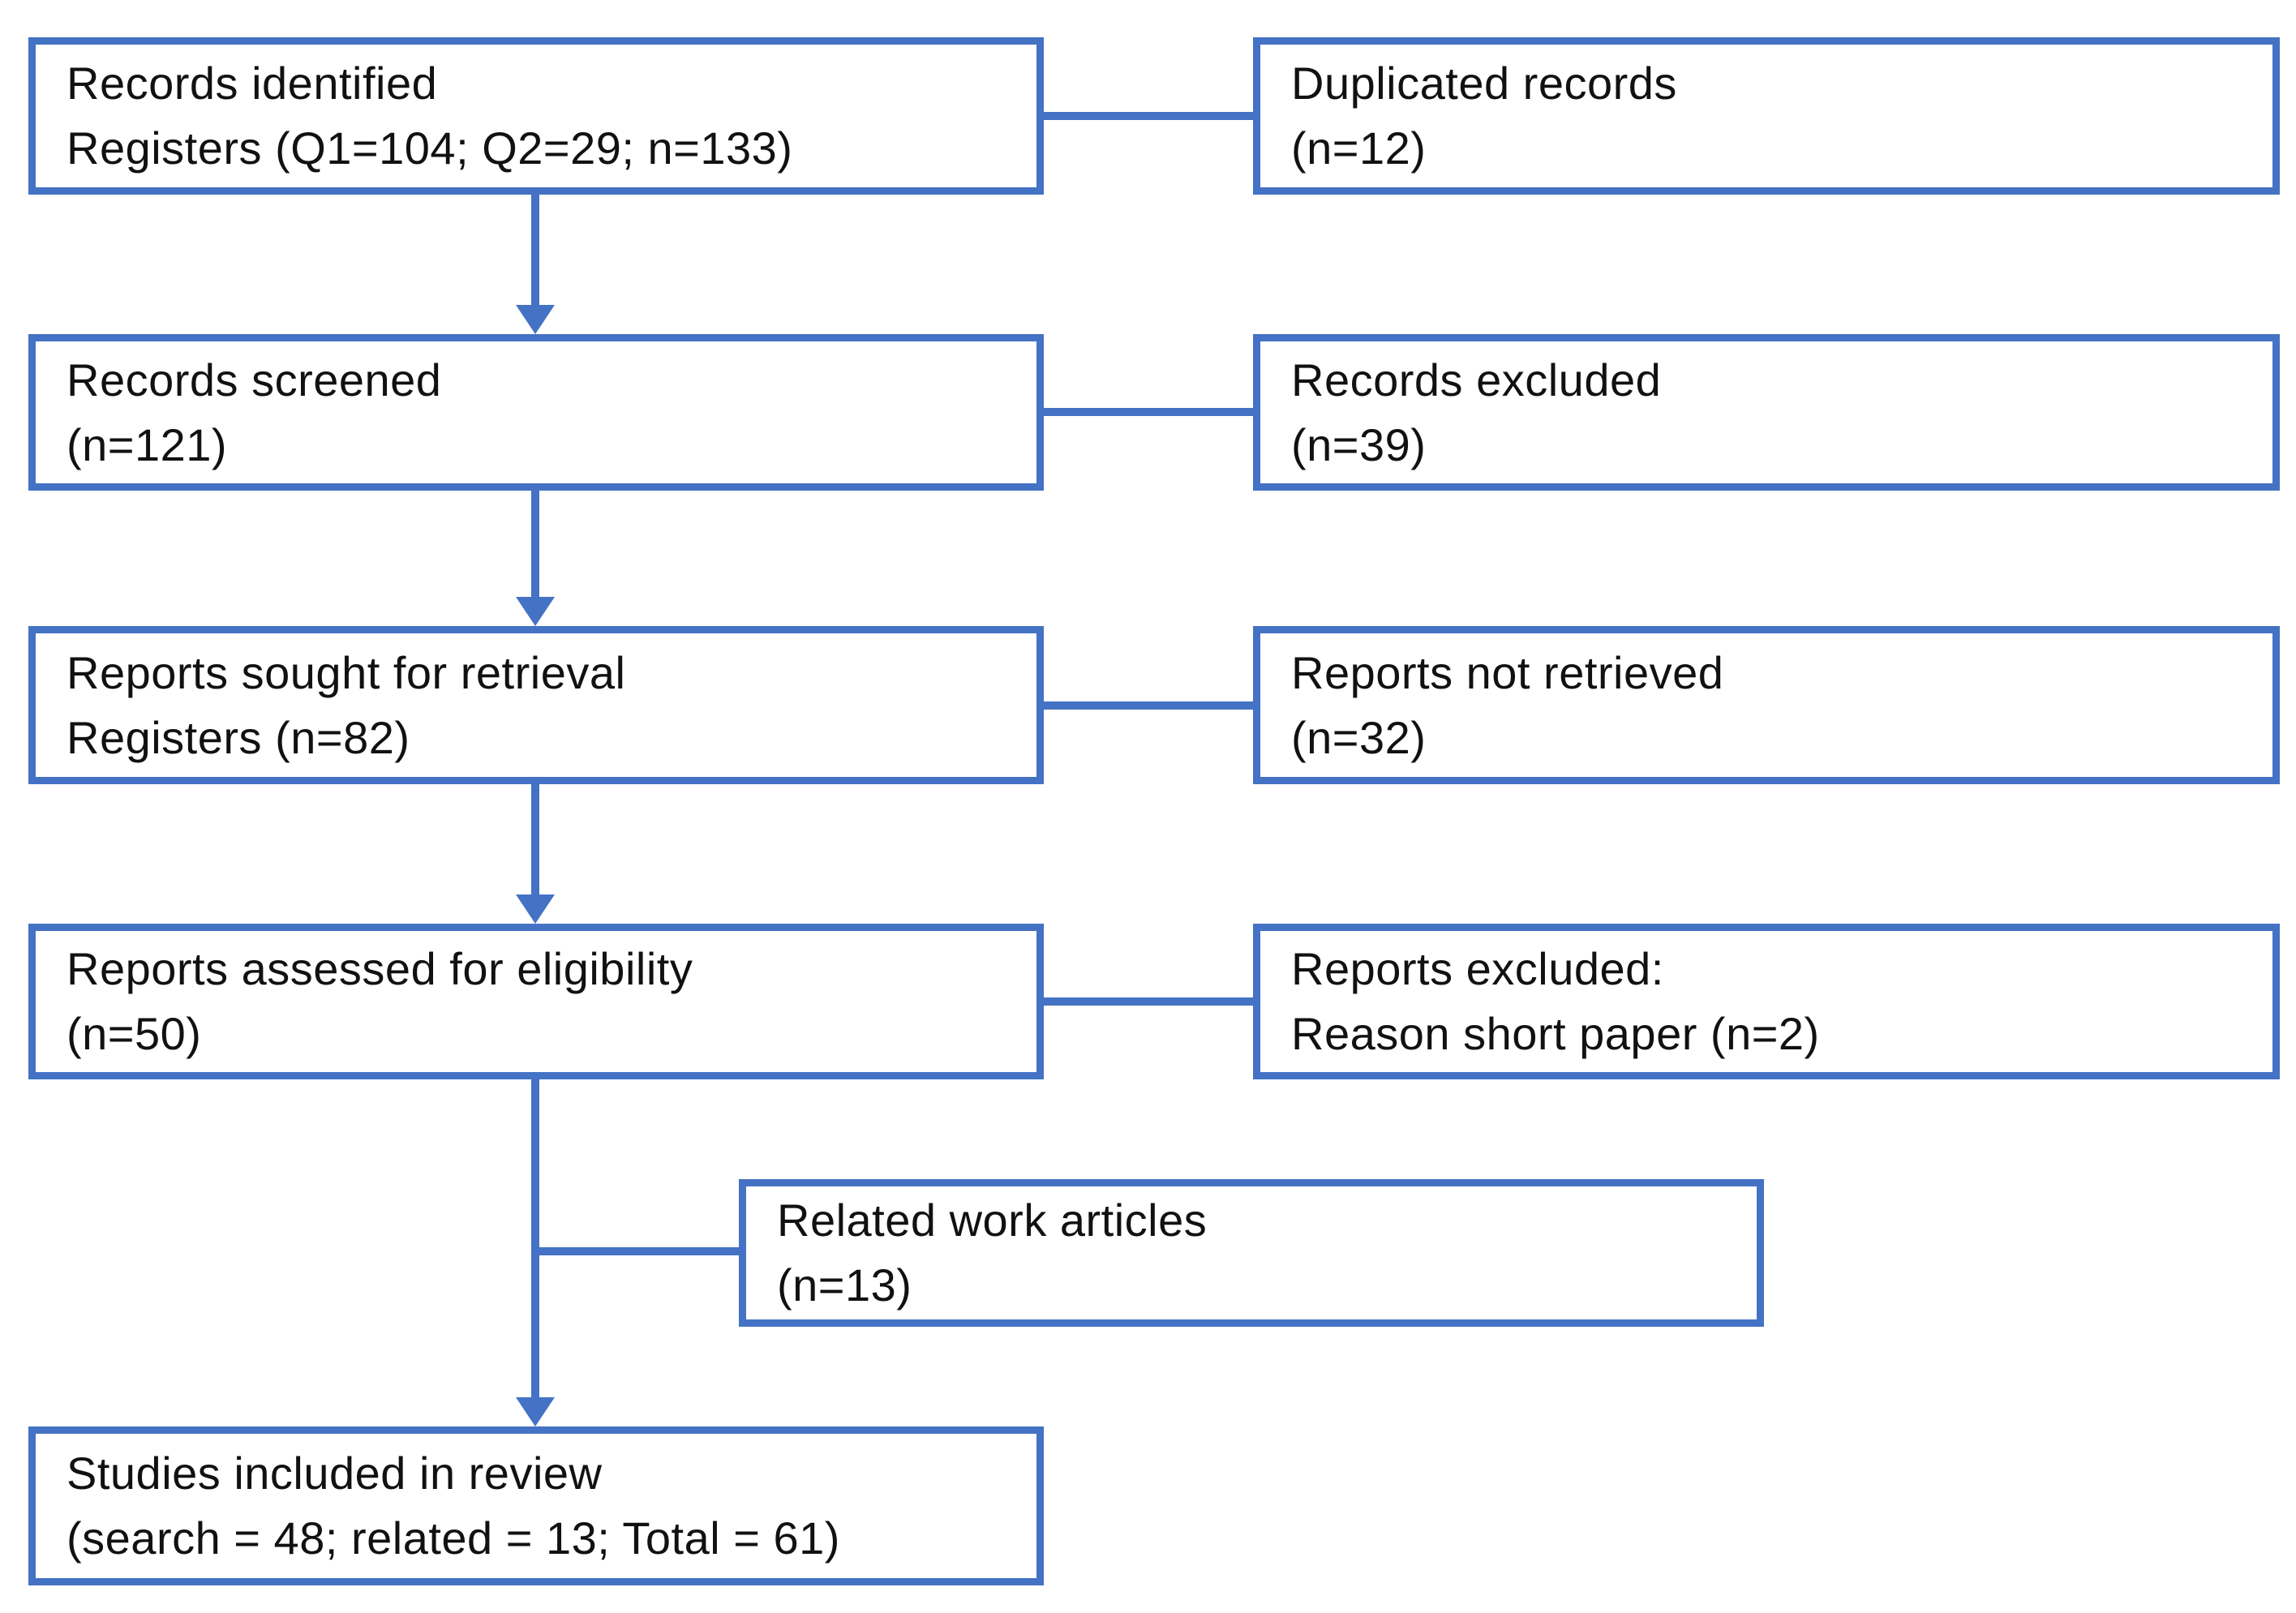  Describe the element at coordinates (453, 1538) in the screenshot. I see `box-text-line: (search = 48; related = 13; Total = 61)` at that location.